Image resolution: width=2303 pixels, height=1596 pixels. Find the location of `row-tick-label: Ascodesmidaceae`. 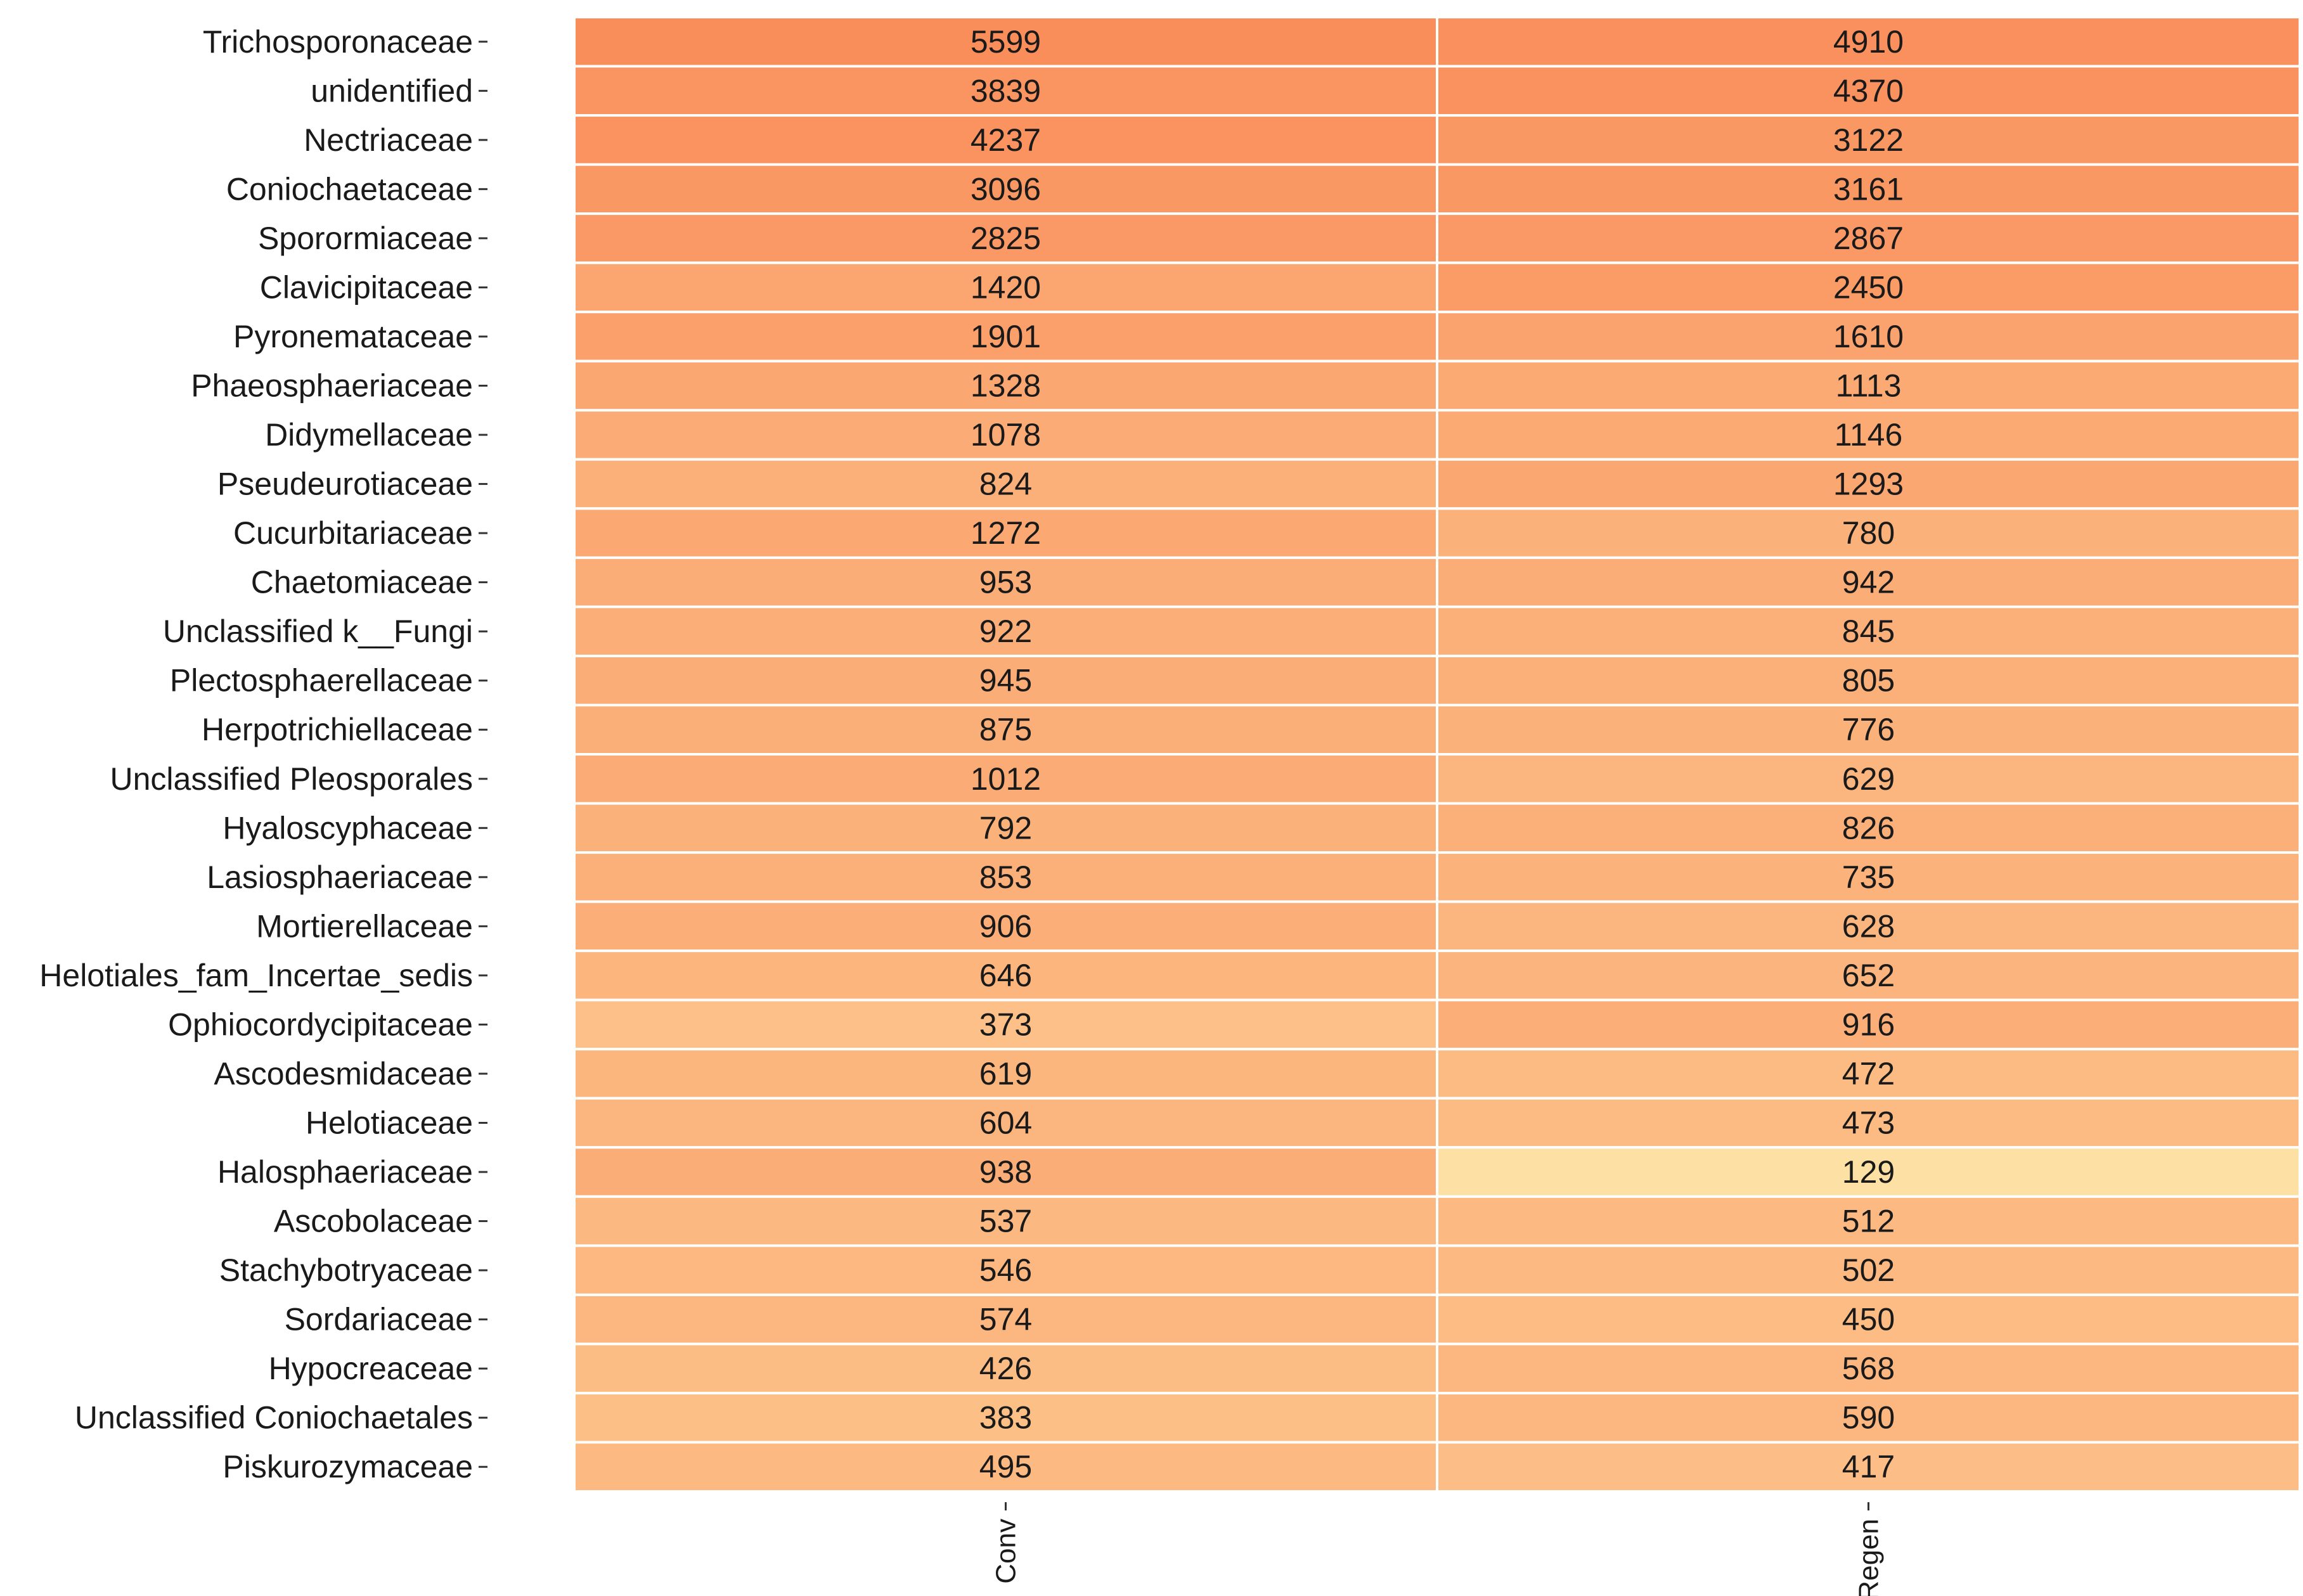

row-tick-label: Ascodesmidaceae is located at coordinates (343, 1073).